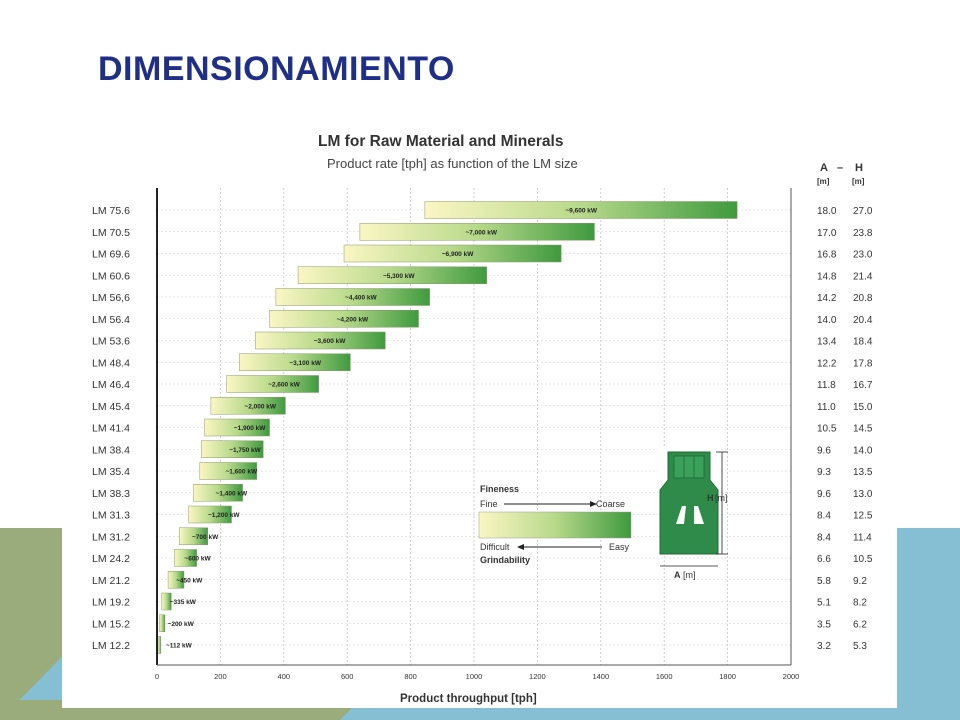 Image resolution: width=960 pixels, height=720 pixels. Describe the element at coordinates (361, 298) in the screenshot. I see `bar-power-label: ~4,400 kW` at that location.